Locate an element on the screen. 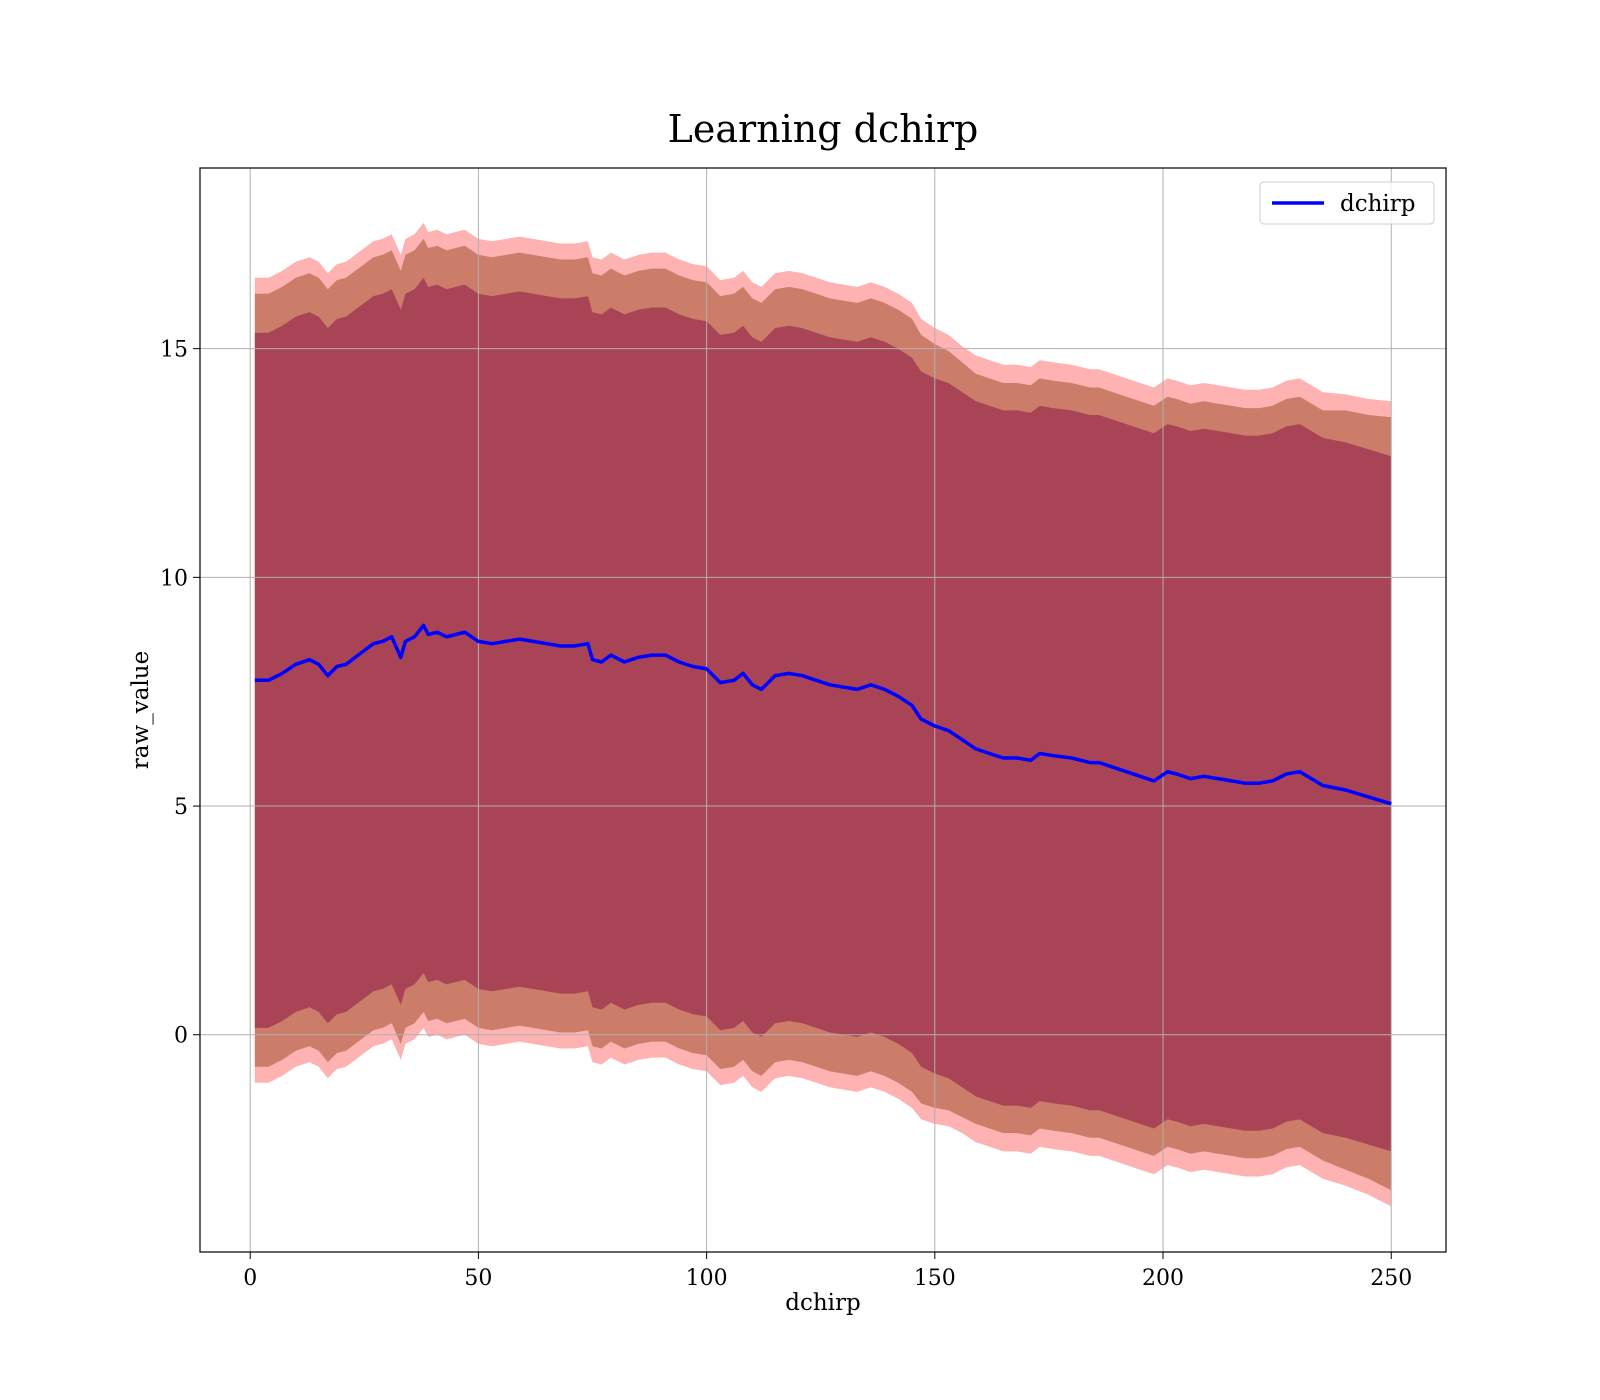 The height and width of the screenshot is (1400, 1600). legend-label-dchirp: dchirp is located at coordinates (1378, 204).